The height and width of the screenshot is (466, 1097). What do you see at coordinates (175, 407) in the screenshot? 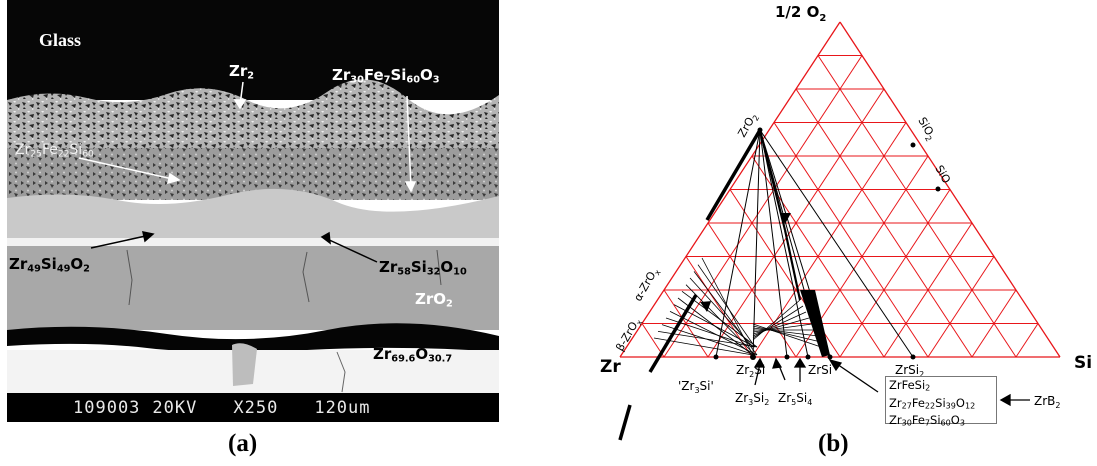
I see `scale-voltage: 20KV` at bounding box center [175, 407].